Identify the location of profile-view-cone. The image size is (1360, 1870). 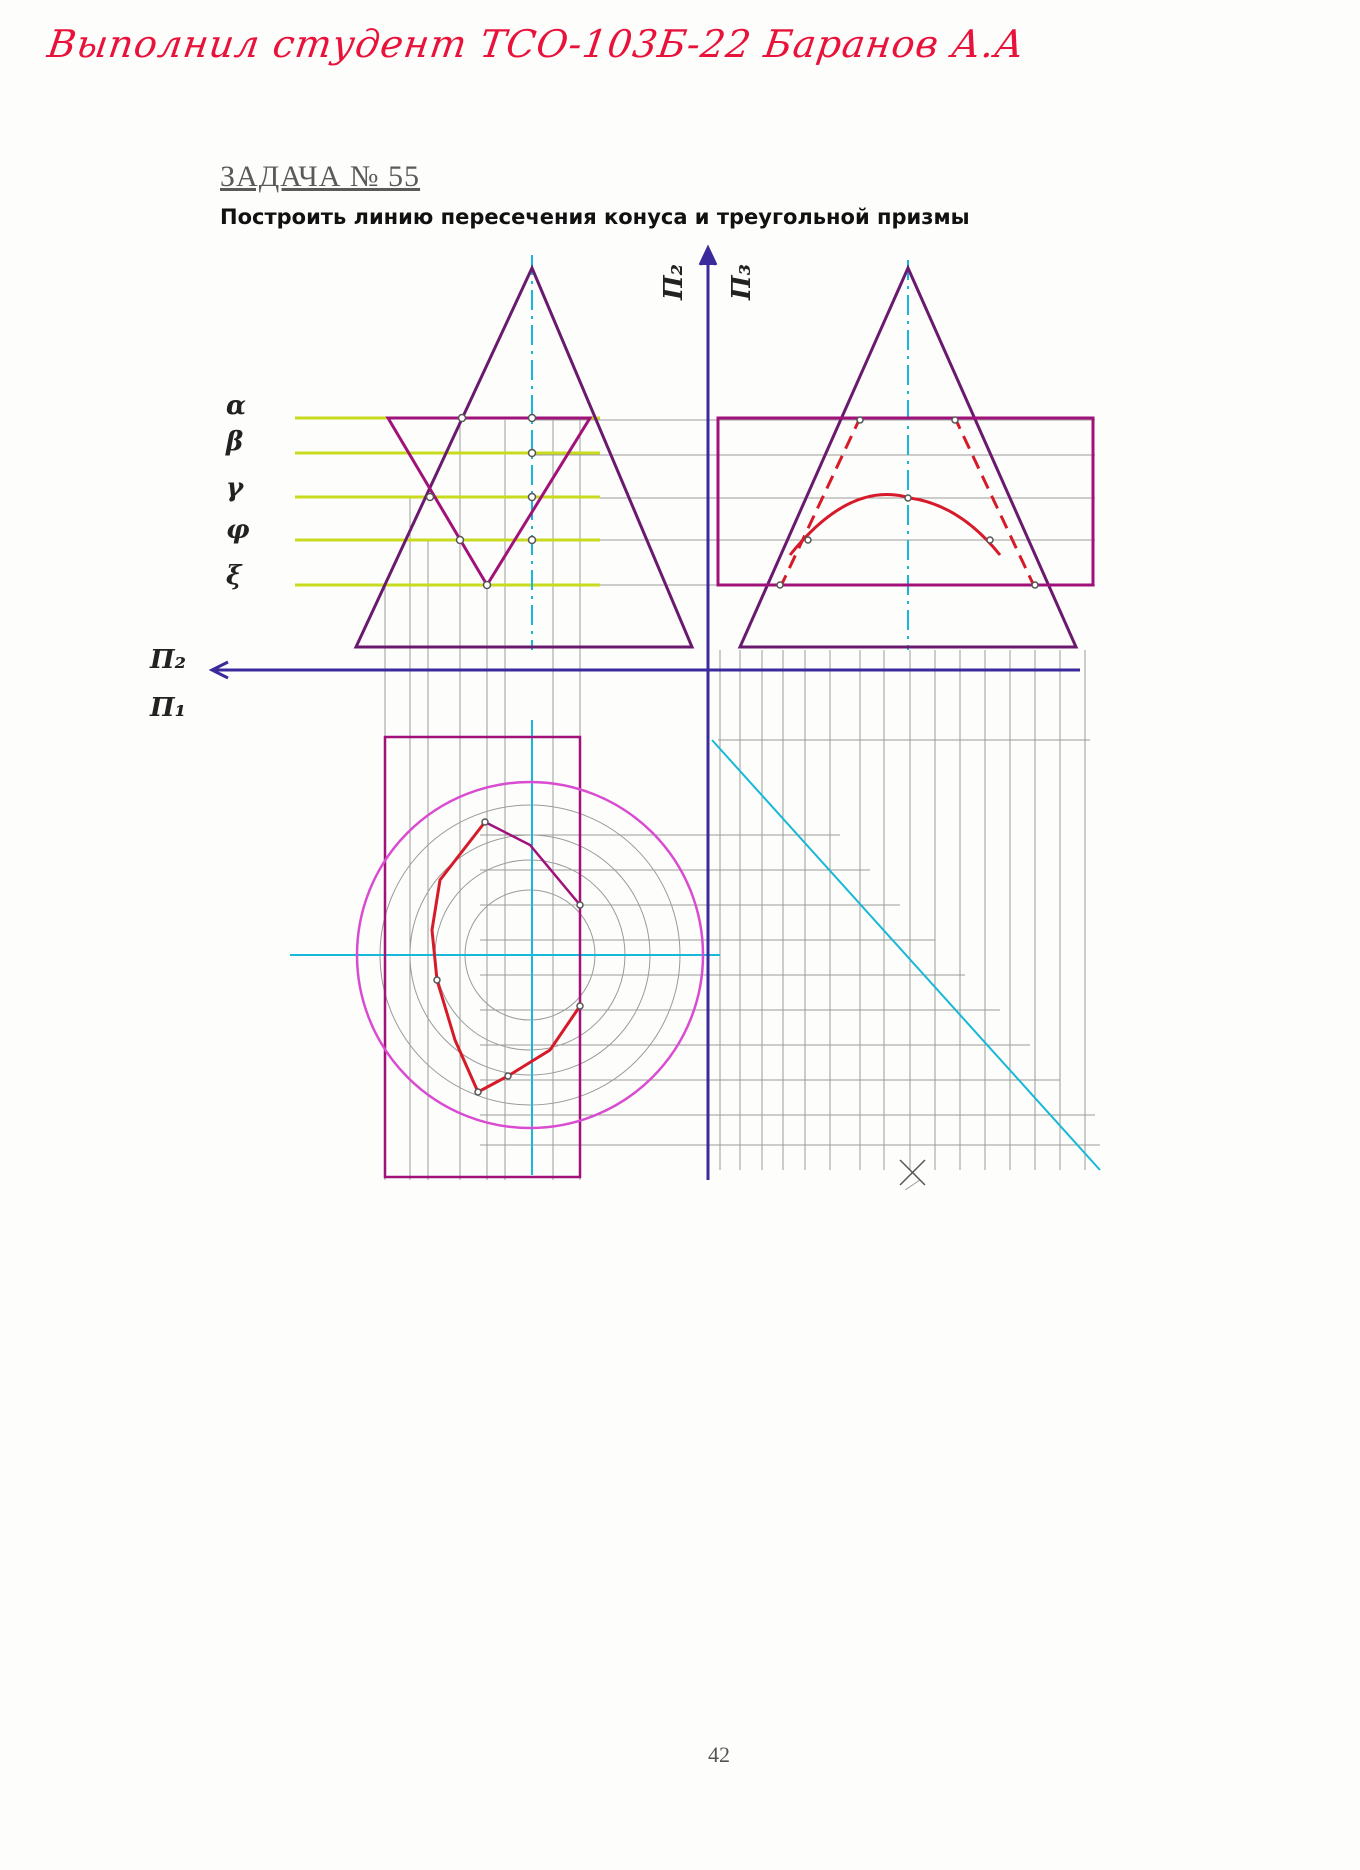
(908, 456).